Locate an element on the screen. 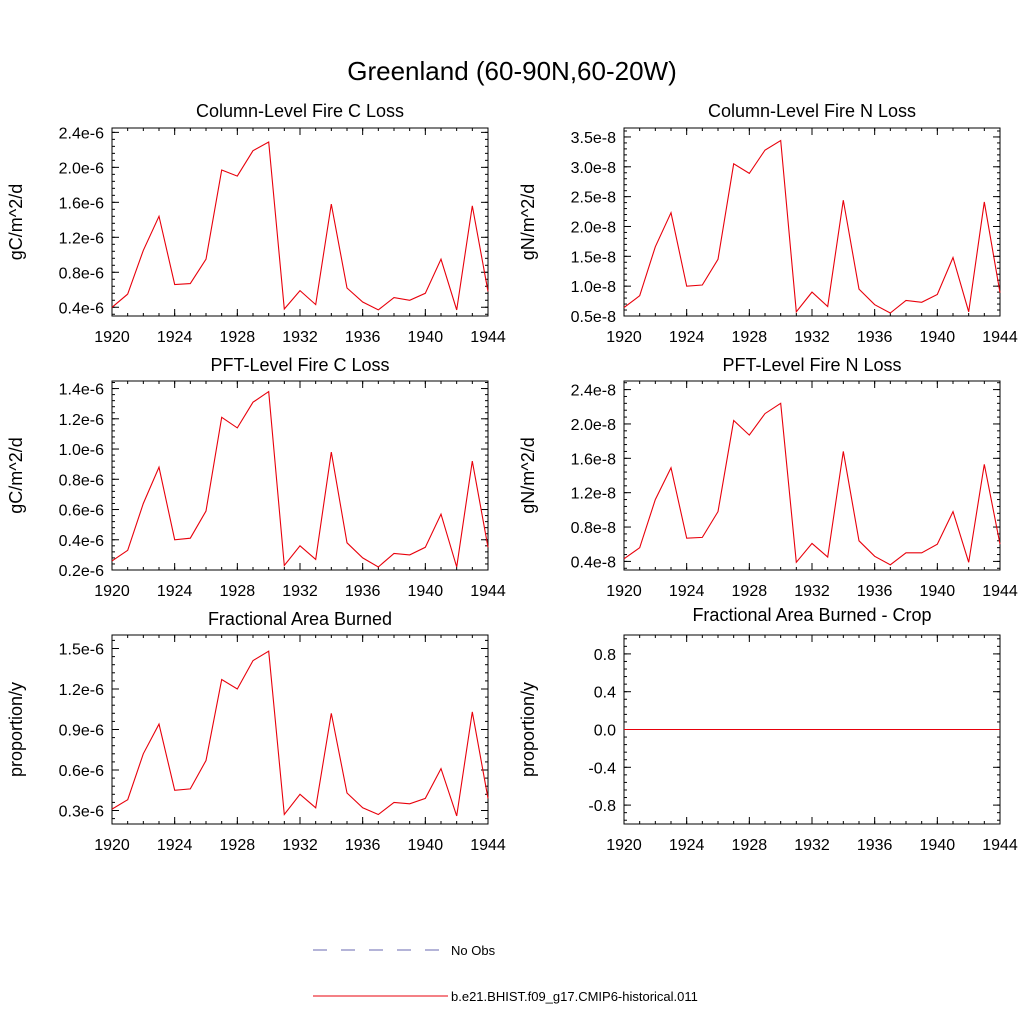  y-tick-label: 0.4e-6 is located at coordinates (81, 308).